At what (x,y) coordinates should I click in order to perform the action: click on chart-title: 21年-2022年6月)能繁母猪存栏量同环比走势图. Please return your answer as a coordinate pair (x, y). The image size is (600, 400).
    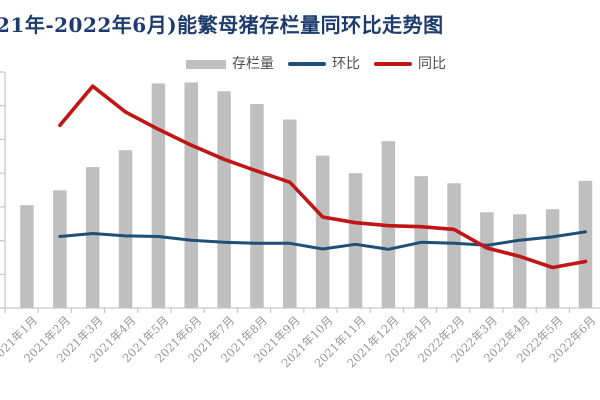
    Looking at the image, I should click on (222, 25).